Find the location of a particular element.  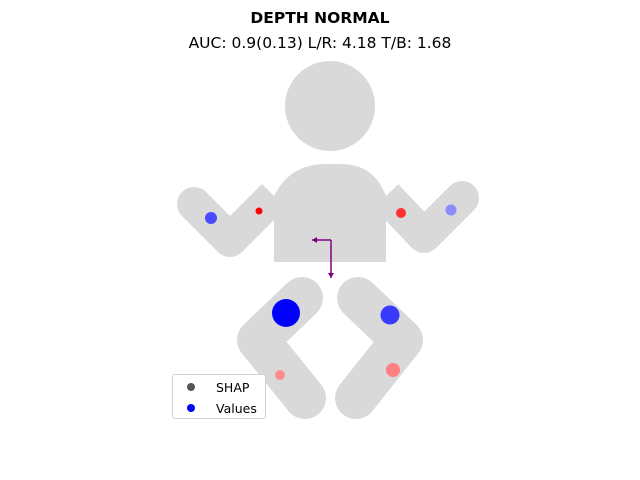

legend-label-values: Values is located at coordinates (236, 408).